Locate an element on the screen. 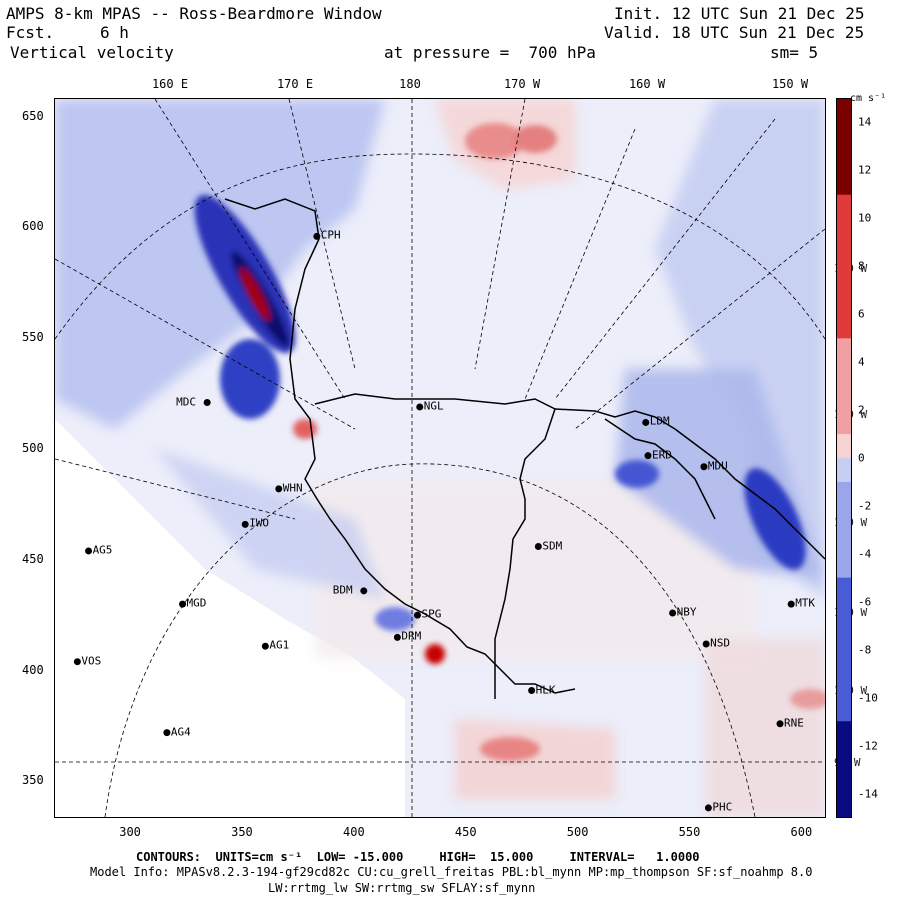 The width and height of the screenshot is (900, 900). x-tick: 300 is located at coordinates (130, 832).